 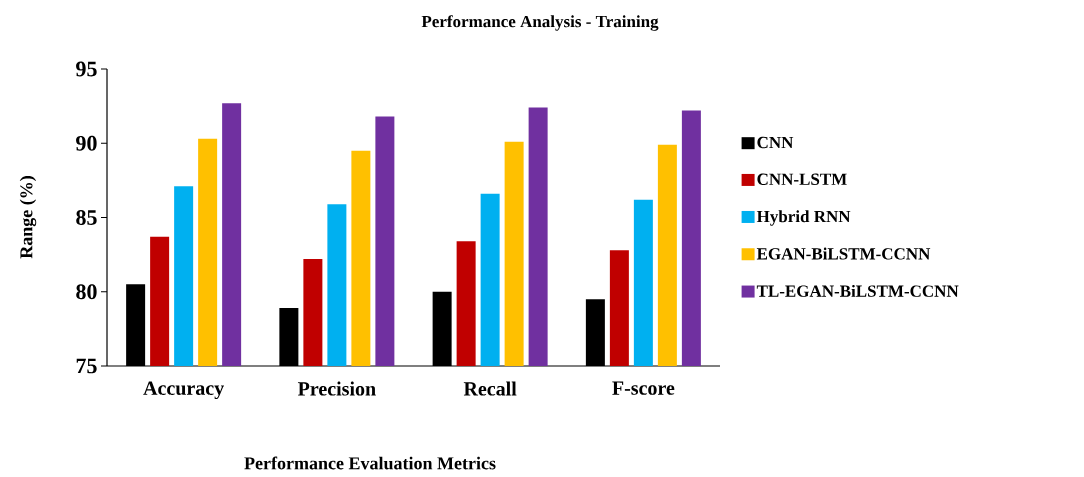 I want to click on chart-title: Performance Analysis - Training, so click(x=540, y=23).